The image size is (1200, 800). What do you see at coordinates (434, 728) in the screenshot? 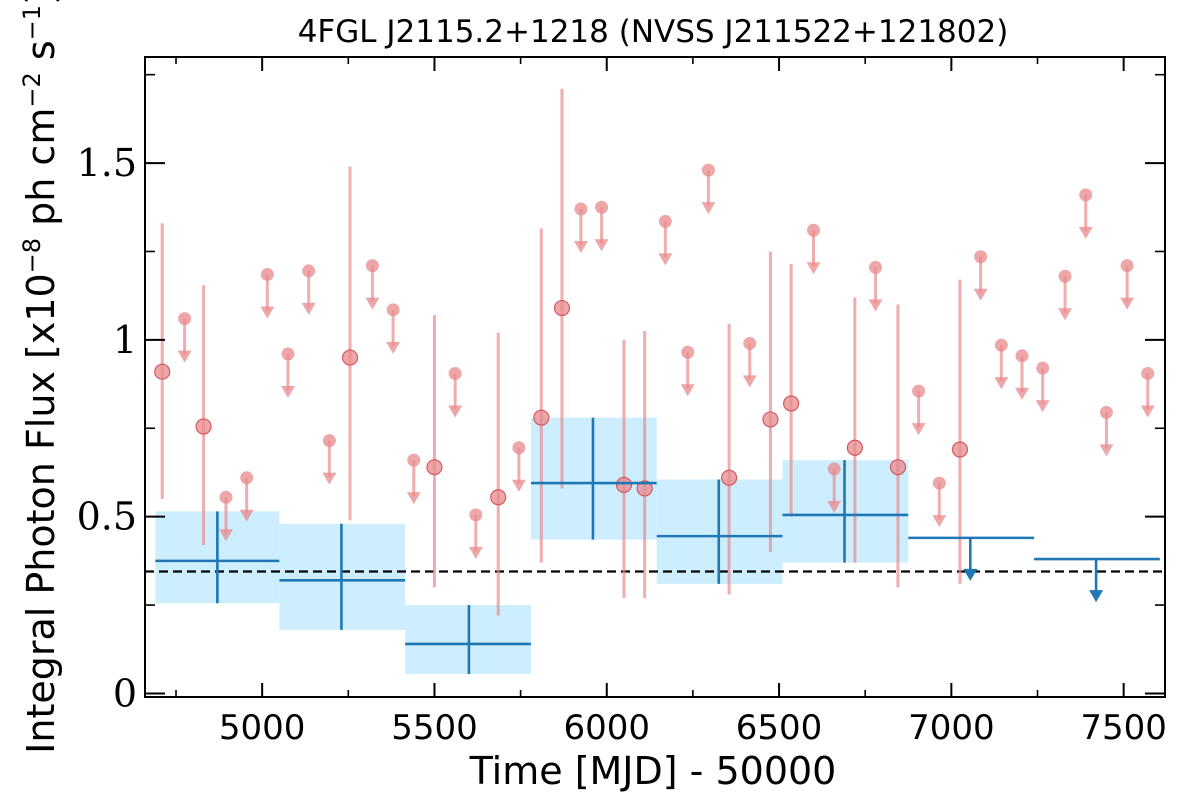
I see `x-tick-label-1: 5500` at bounding box center [434, 728].